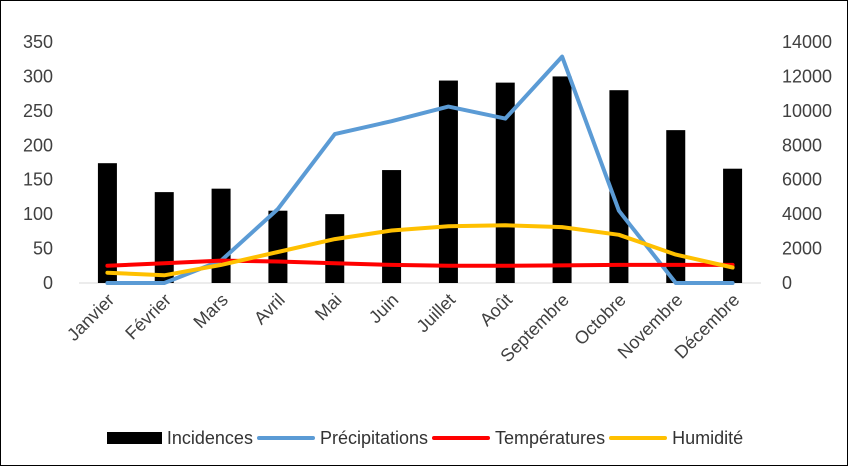  What do you see at coordinates (802, 145) in the screenshot?
I see `y-right-tick-label: 8000` at bounding box center [802, 145].